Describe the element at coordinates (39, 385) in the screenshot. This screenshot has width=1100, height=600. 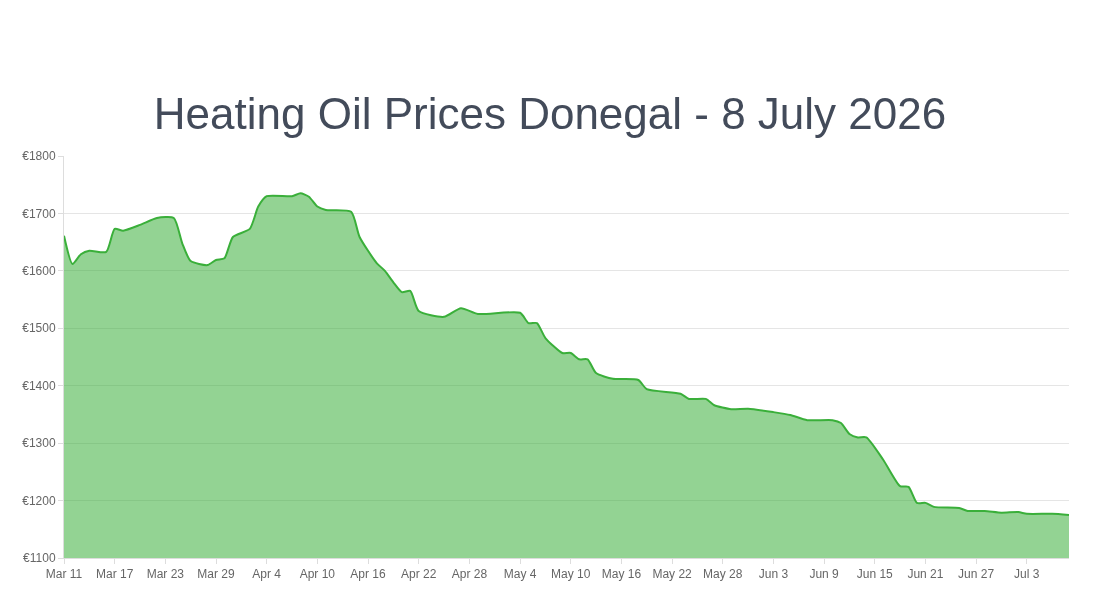
I see `y-tick-label: €1400` at that location.